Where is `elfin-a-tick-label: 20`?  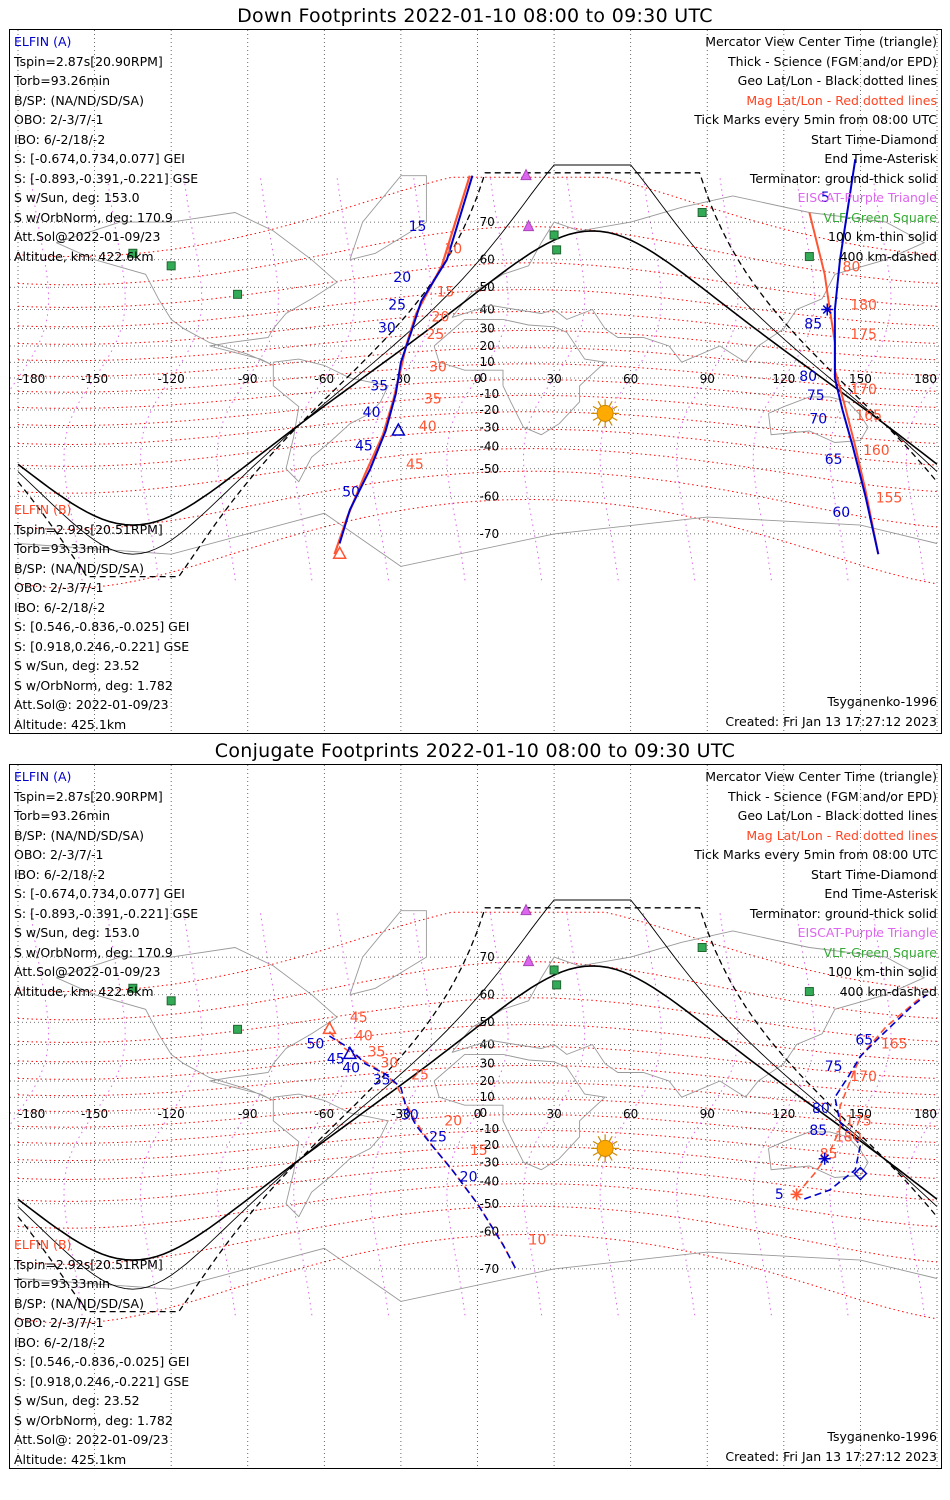
elfin-a-tick-label: 20 is located at coordinates (402, 278).